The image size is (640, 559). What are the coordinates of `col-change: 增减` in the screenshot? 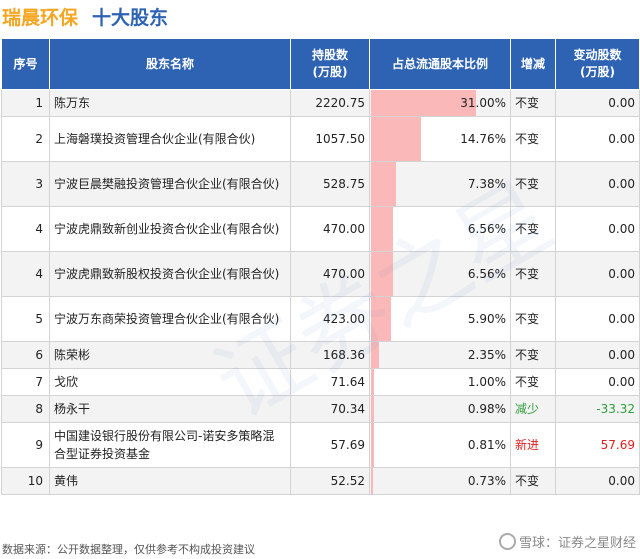 It's located at (533, 64).